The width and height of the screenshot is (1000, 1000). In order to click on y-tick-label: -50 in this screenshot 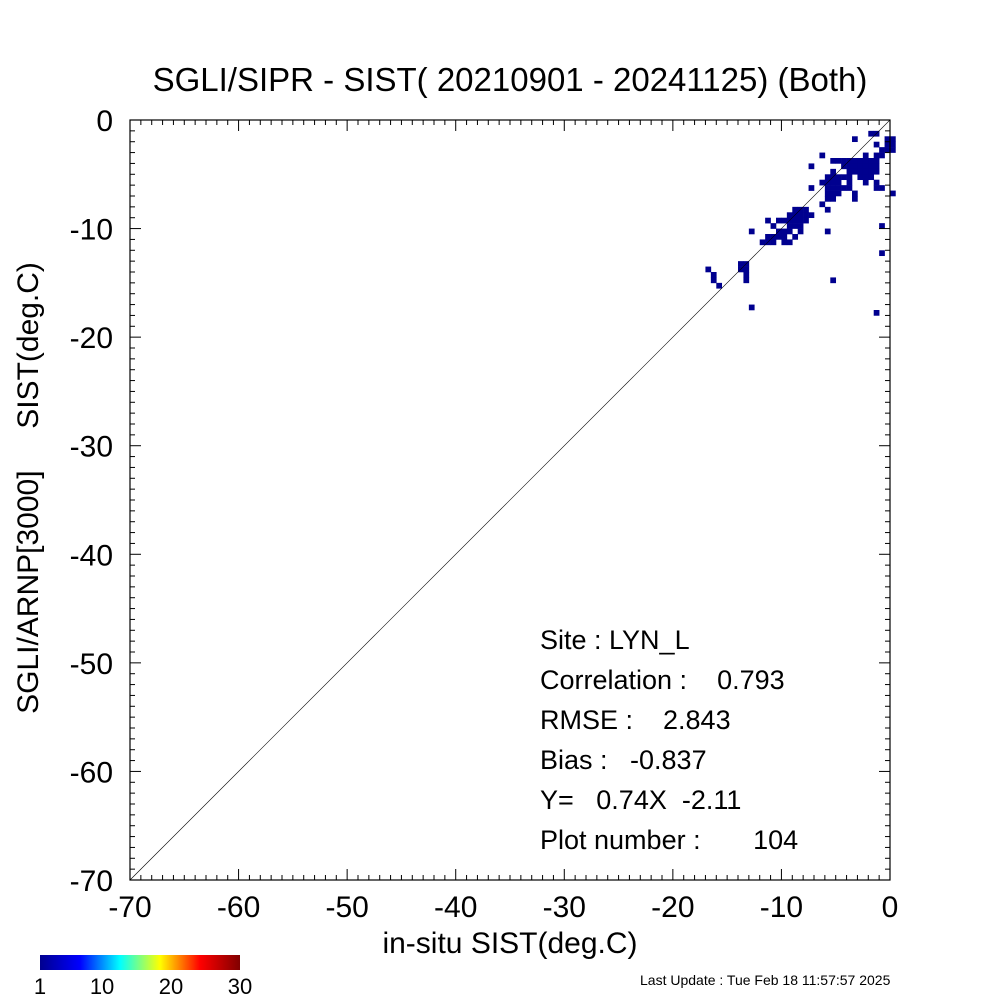, I will do `click(91, 664)`.